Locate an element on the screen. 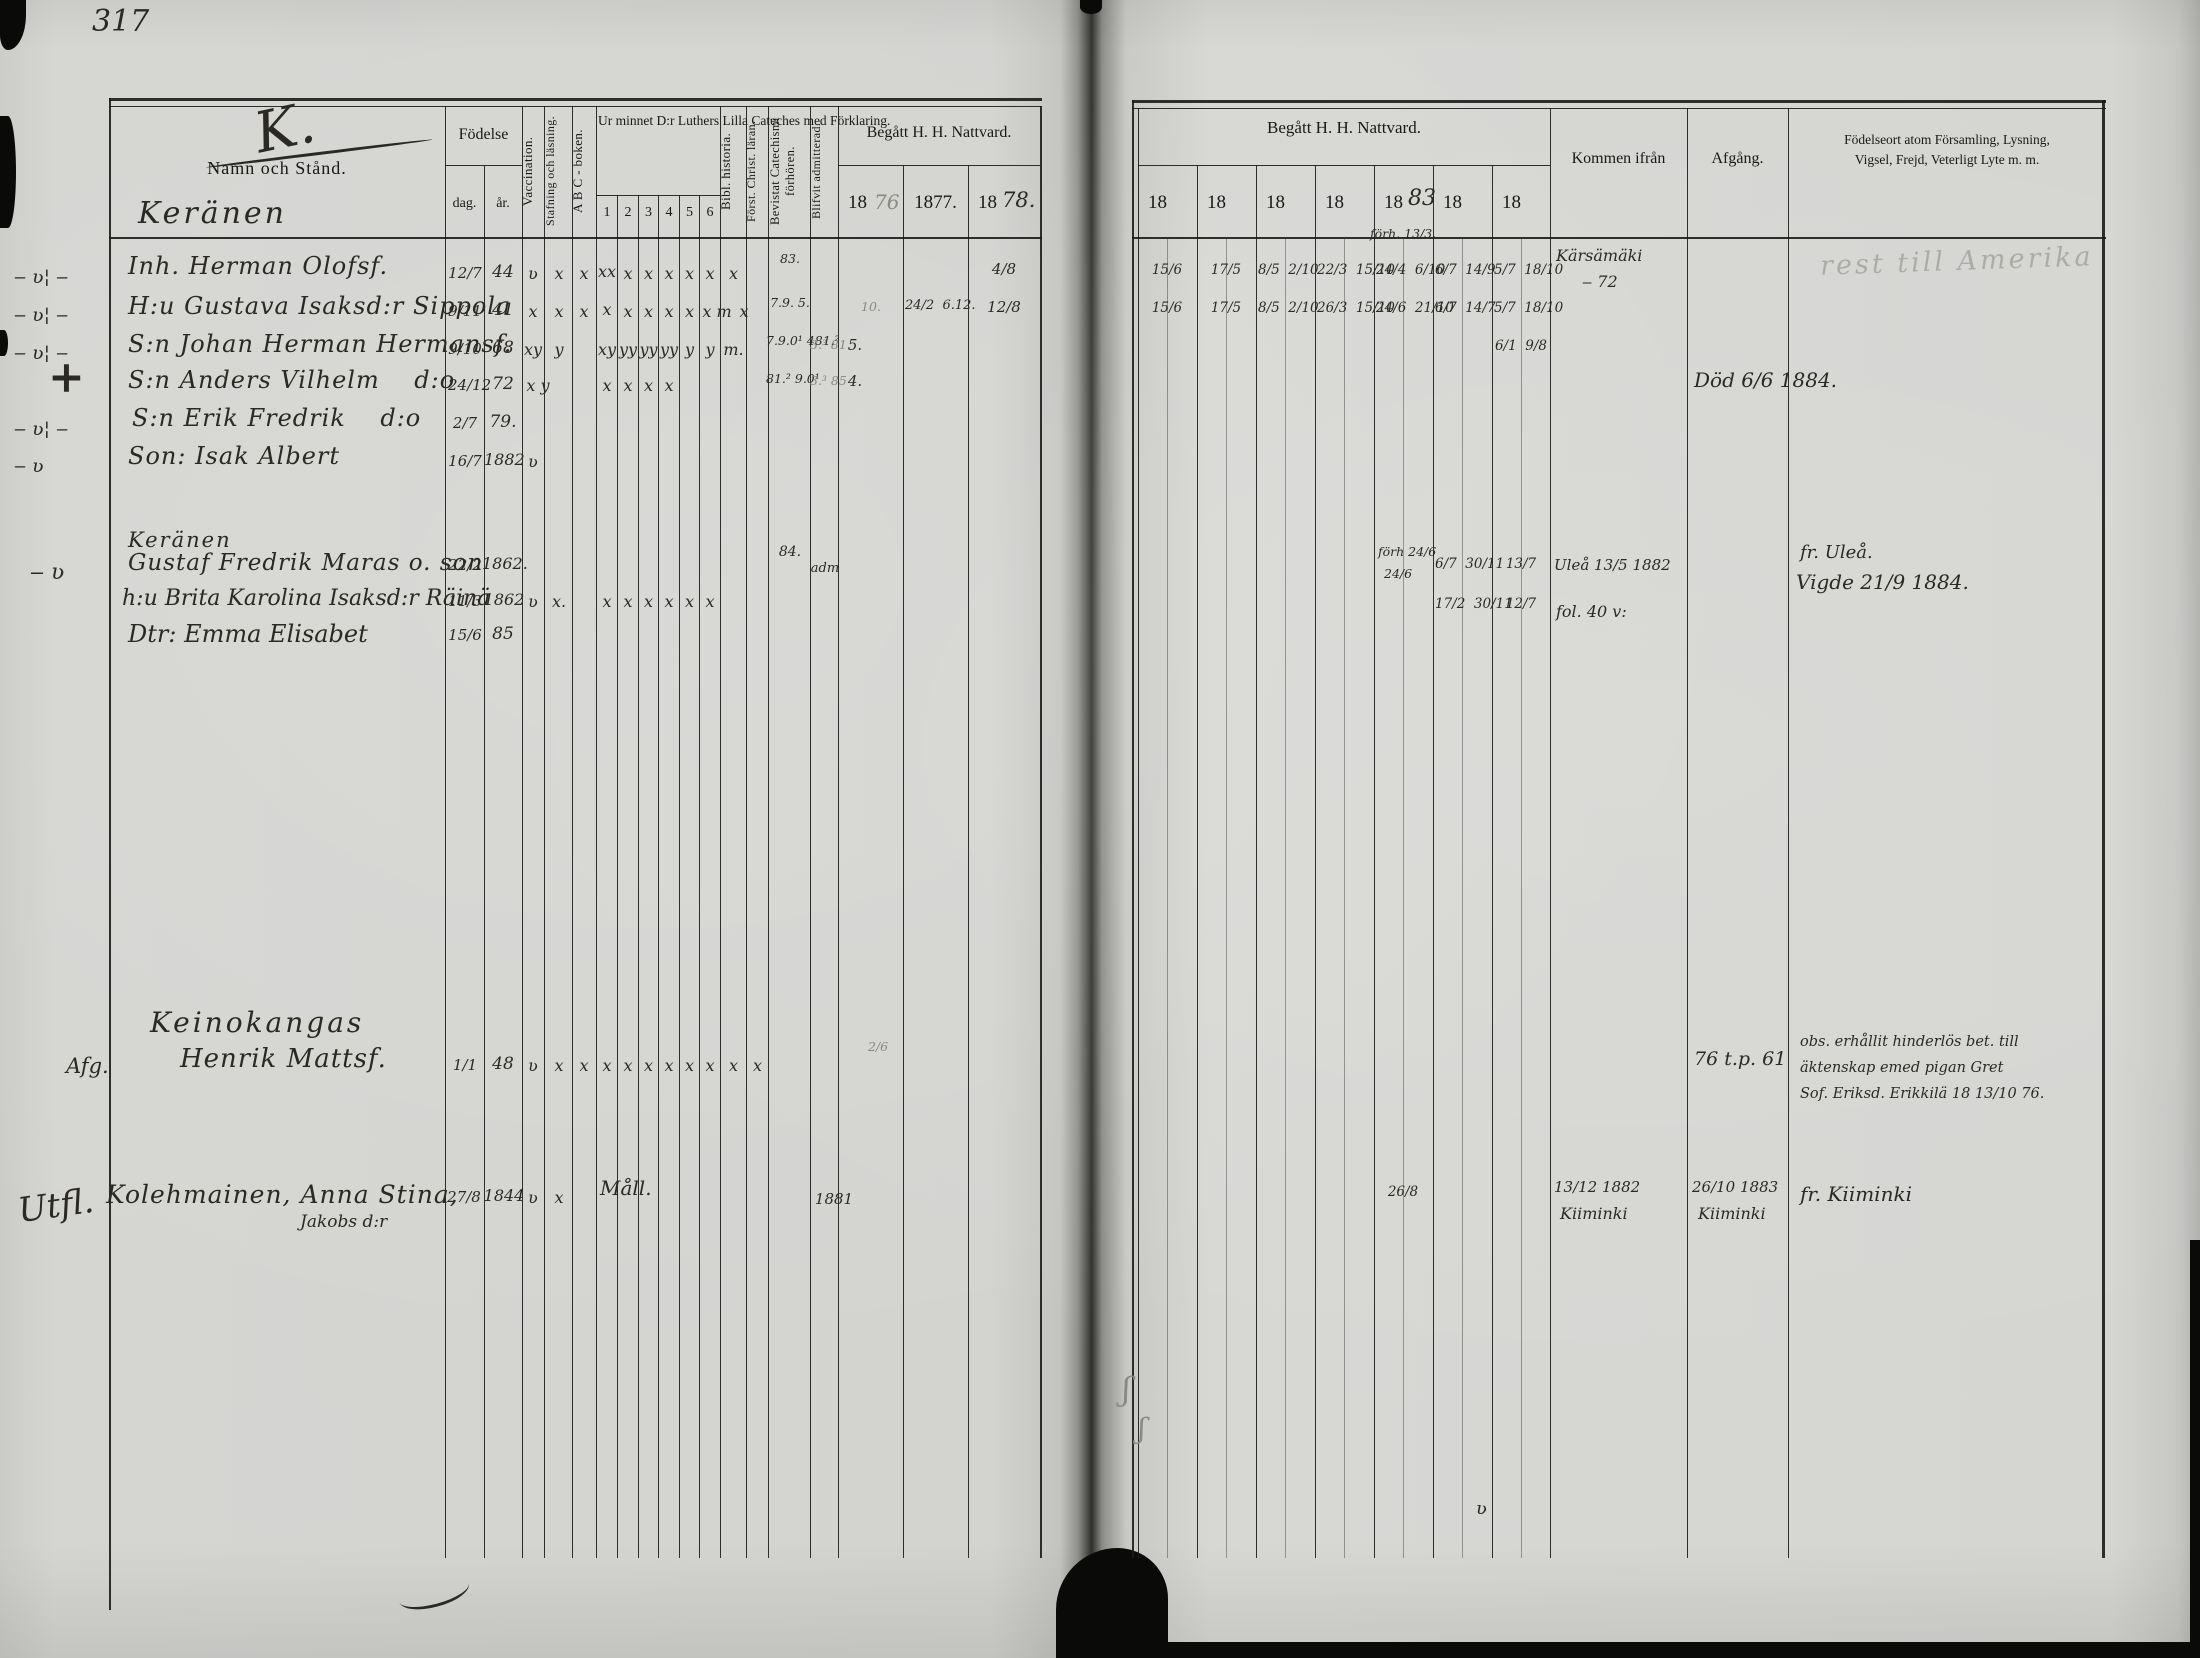 This screenshot has height=1658, width=2200. stray-ink-mark: ʋ is located at coordinates (1481, 1508).